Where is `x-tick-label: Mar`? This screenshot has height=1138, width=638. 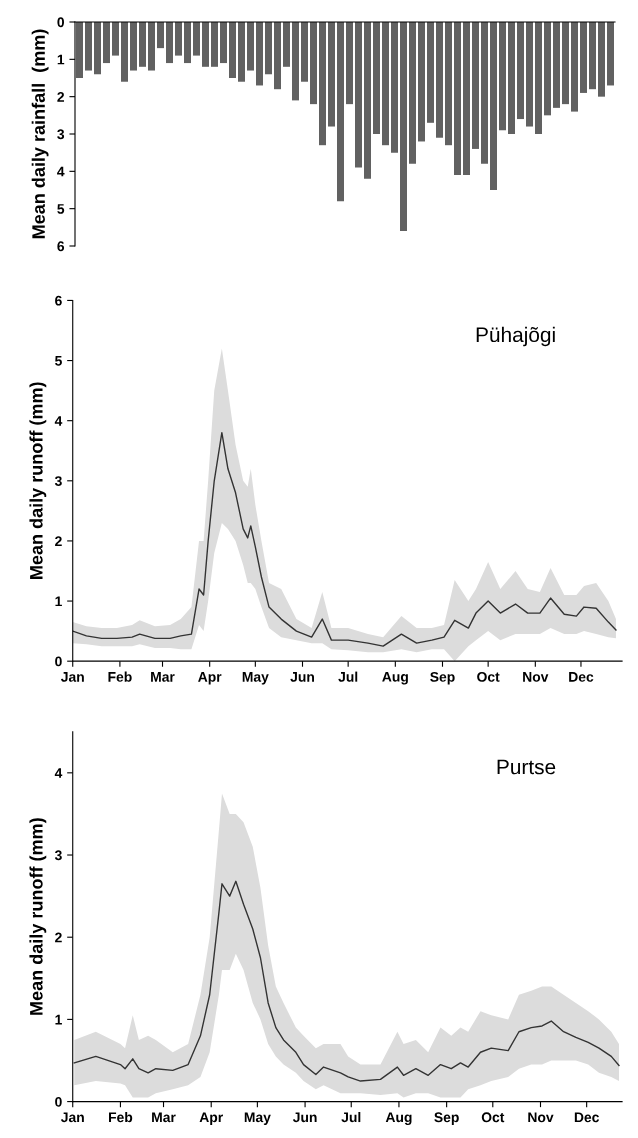
x-tick-label: Mar is located at coordinates (164, 1117).